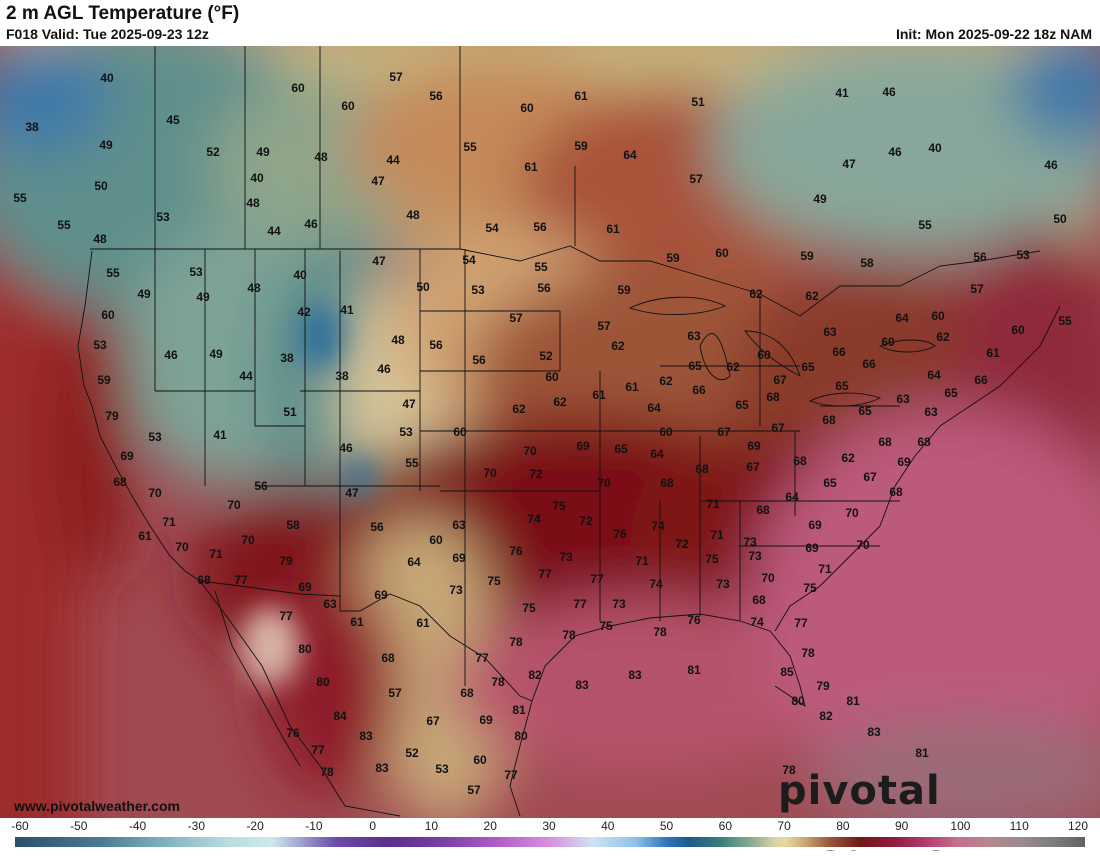  Describe the element at coordinates (901, 826) in the screenshot. I see `scale-tick-label: 90` at that location.